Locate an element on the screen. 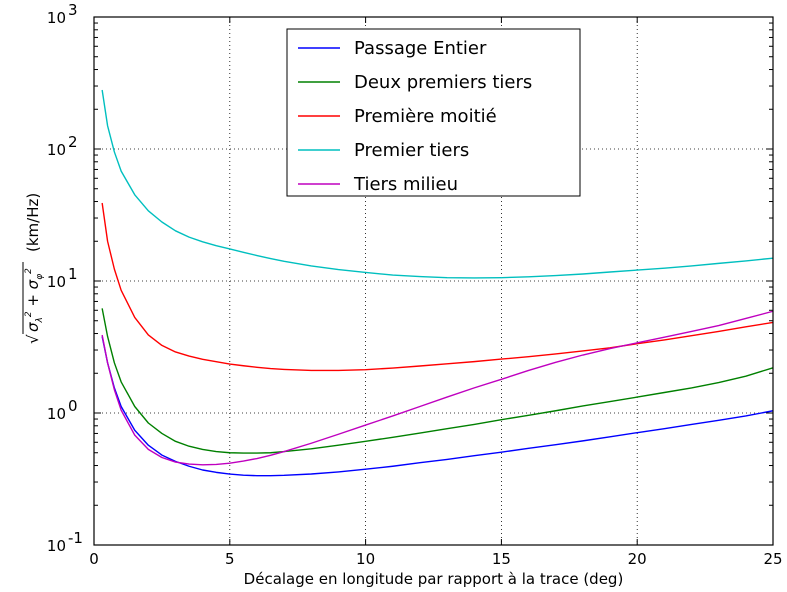  x-tick-label: 5 is located at coordinates (230, 559).